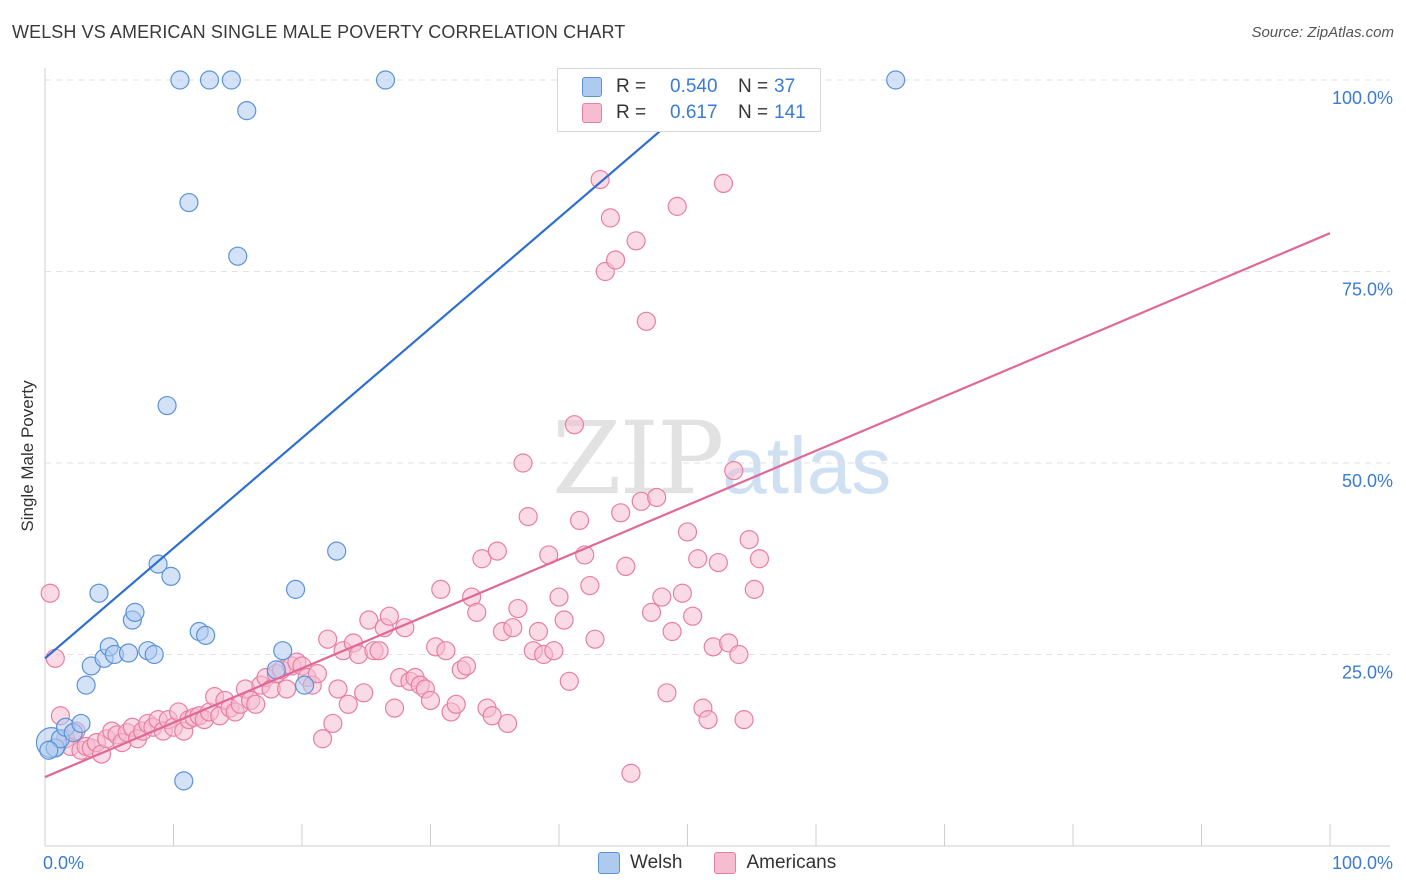  Describe the element at coordinates (1367, 673) in the screenshot. I see `y-tick-label: 25.0%` at that location.